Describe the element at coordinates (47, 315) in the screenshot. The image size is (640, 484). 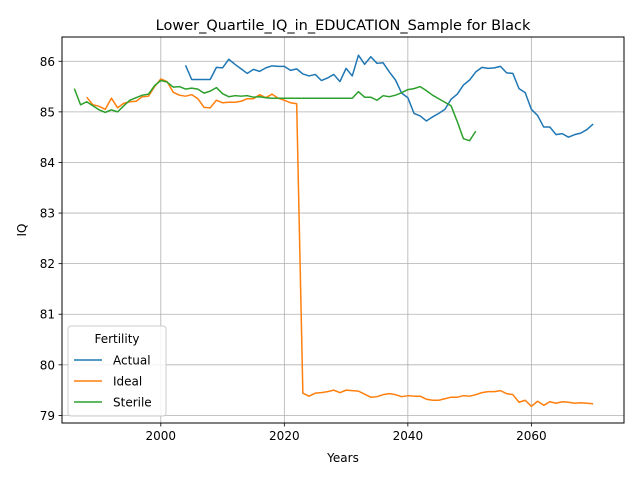
I see `y-tick-label: 81` at that location.